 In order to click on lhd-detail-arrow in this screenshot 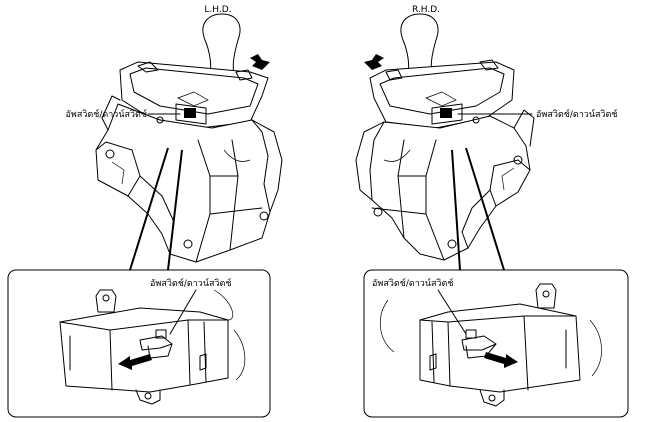, I will do `click(135, 362)`.